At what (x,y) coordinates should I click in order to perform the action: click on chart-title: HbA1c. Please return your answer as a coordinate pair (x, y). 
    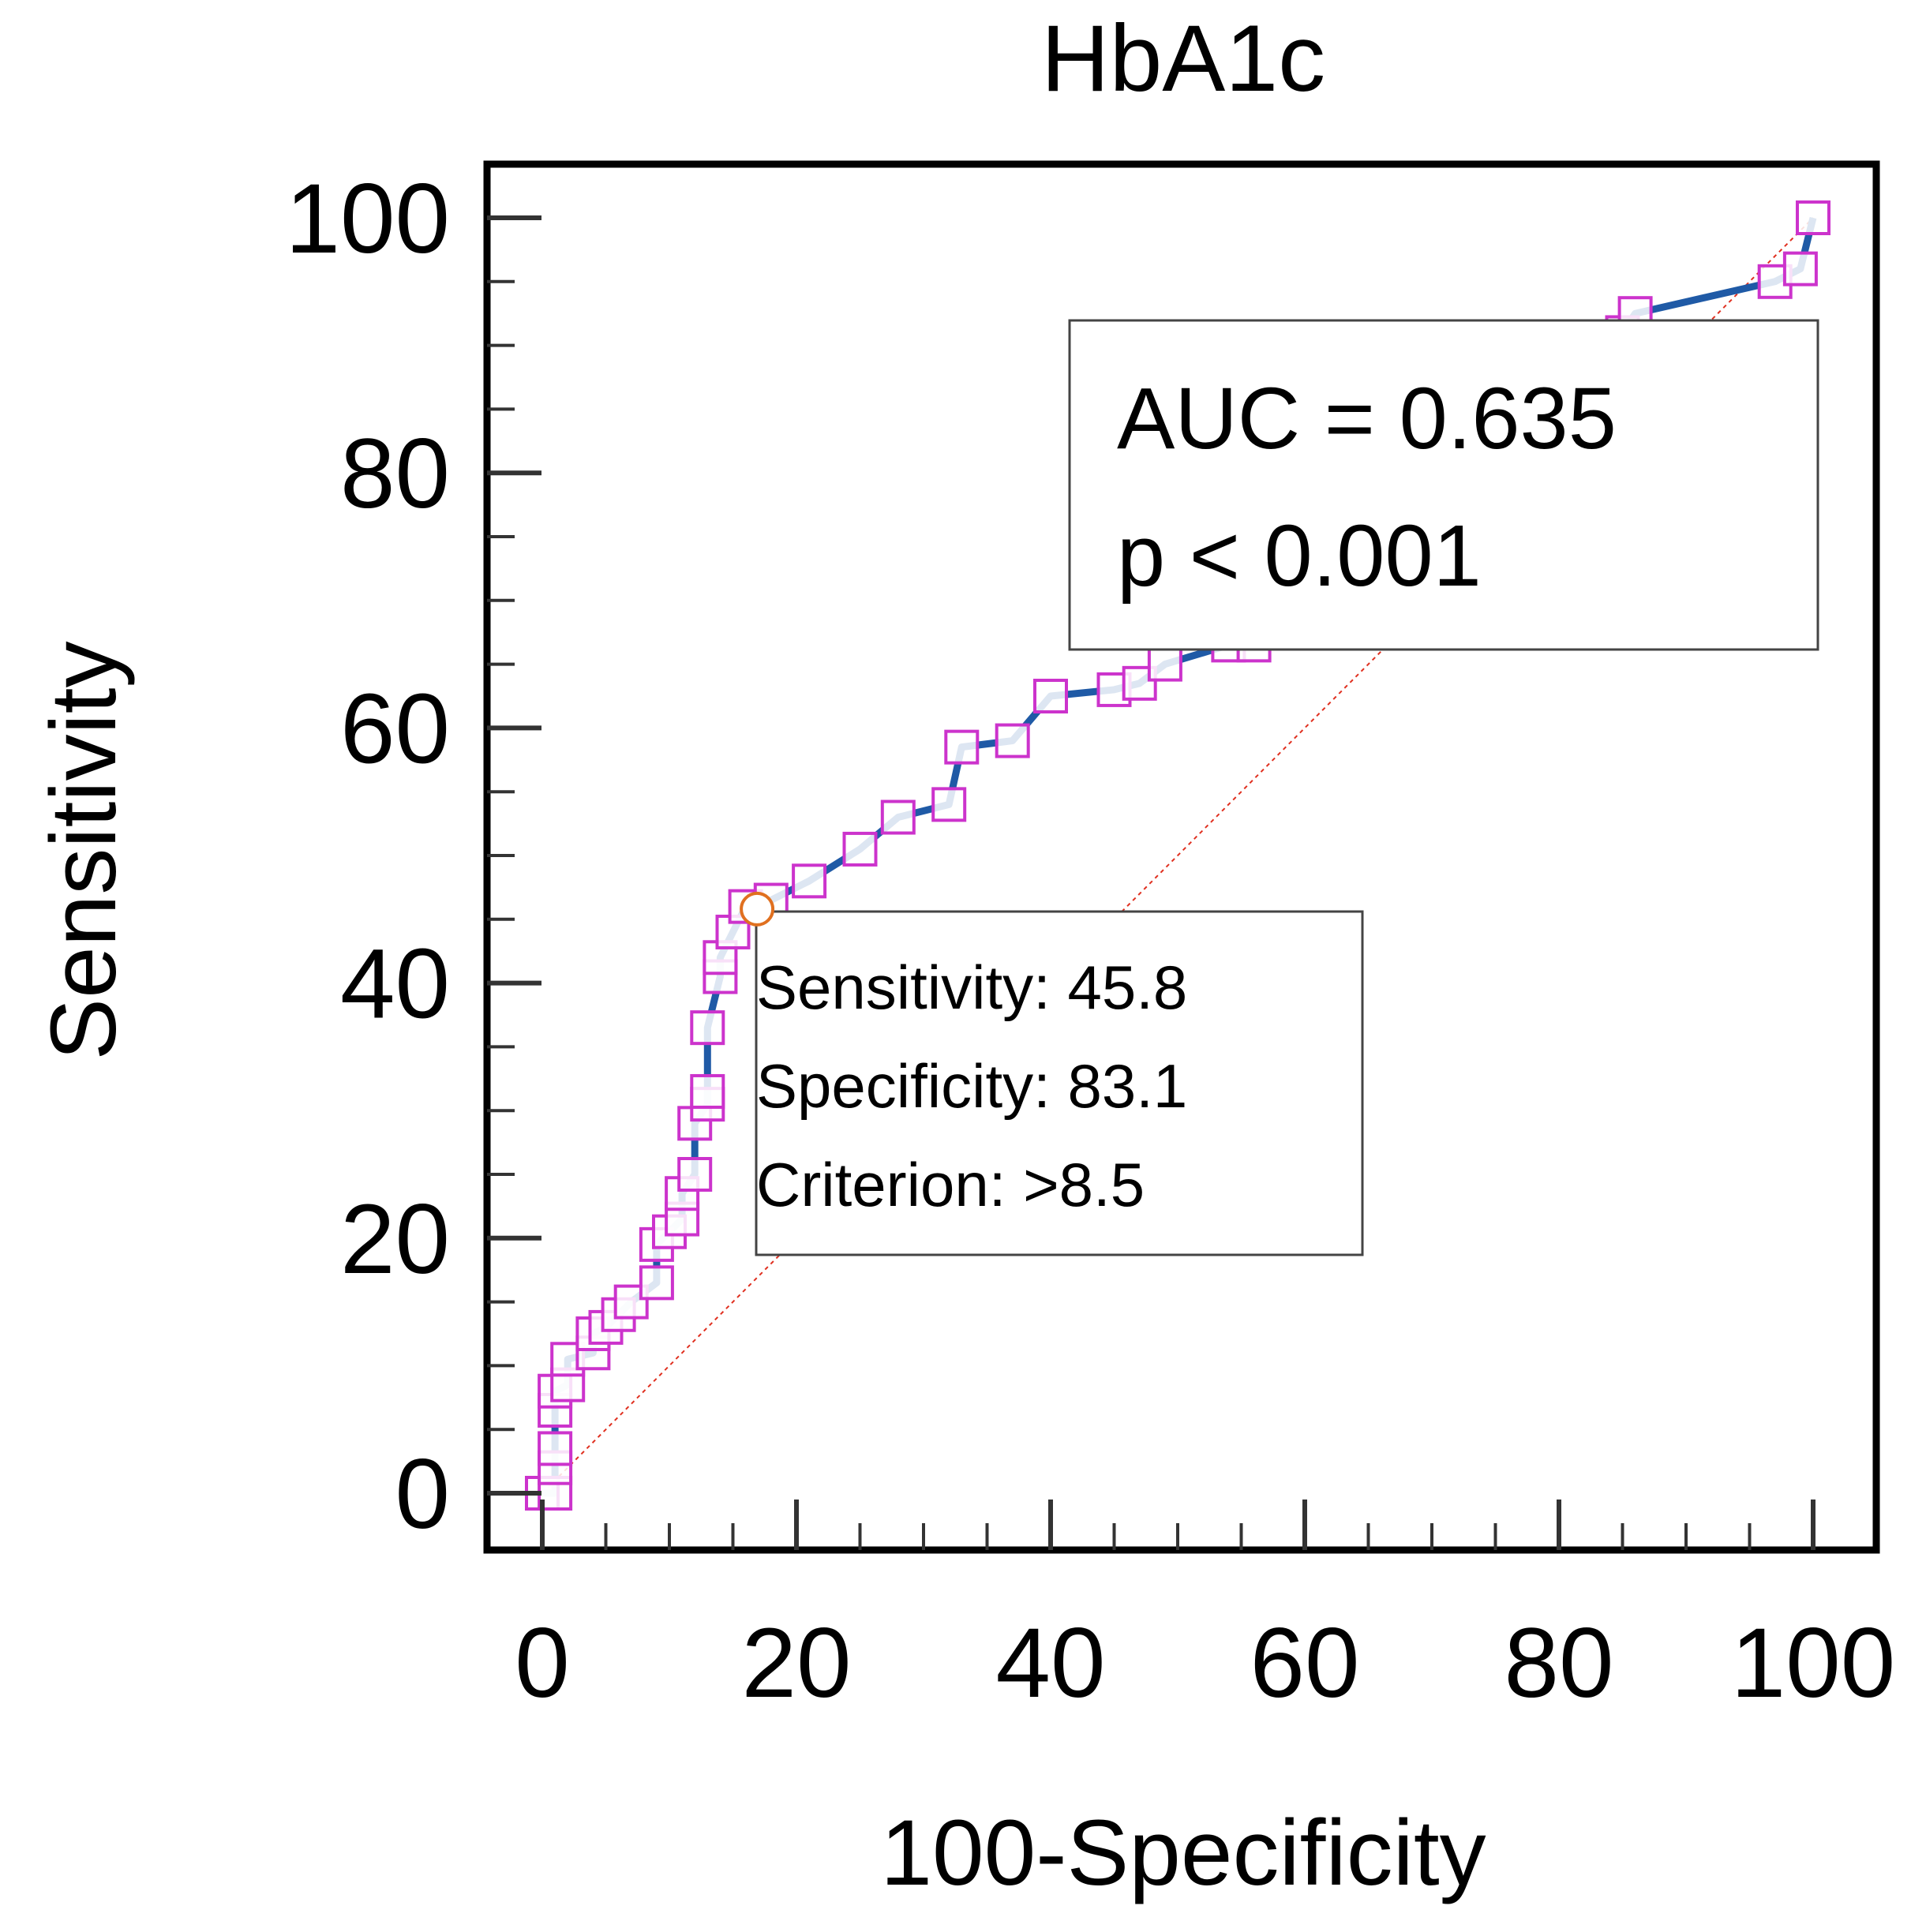
    Looking at the image, I should click on (1183, 58).